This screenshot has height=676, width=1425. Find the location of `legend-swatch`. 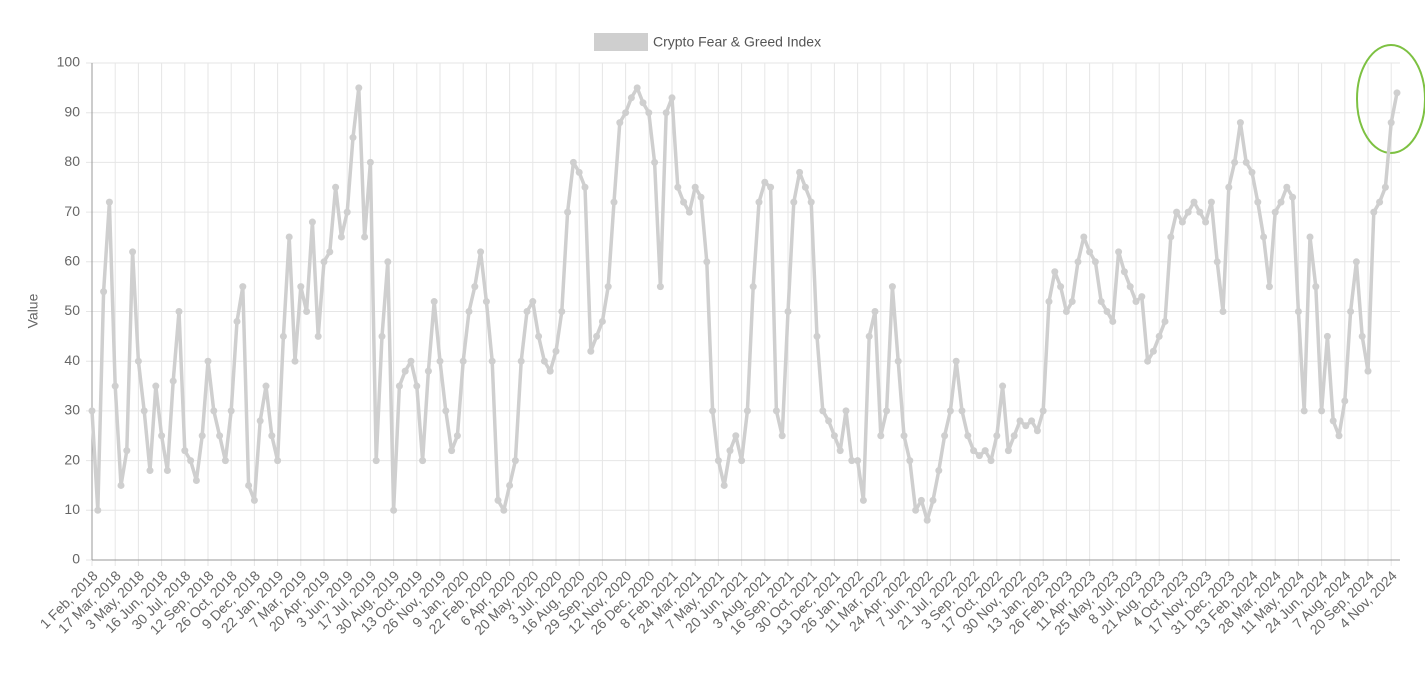

legend-swatch is located at coordinates (621, 42).